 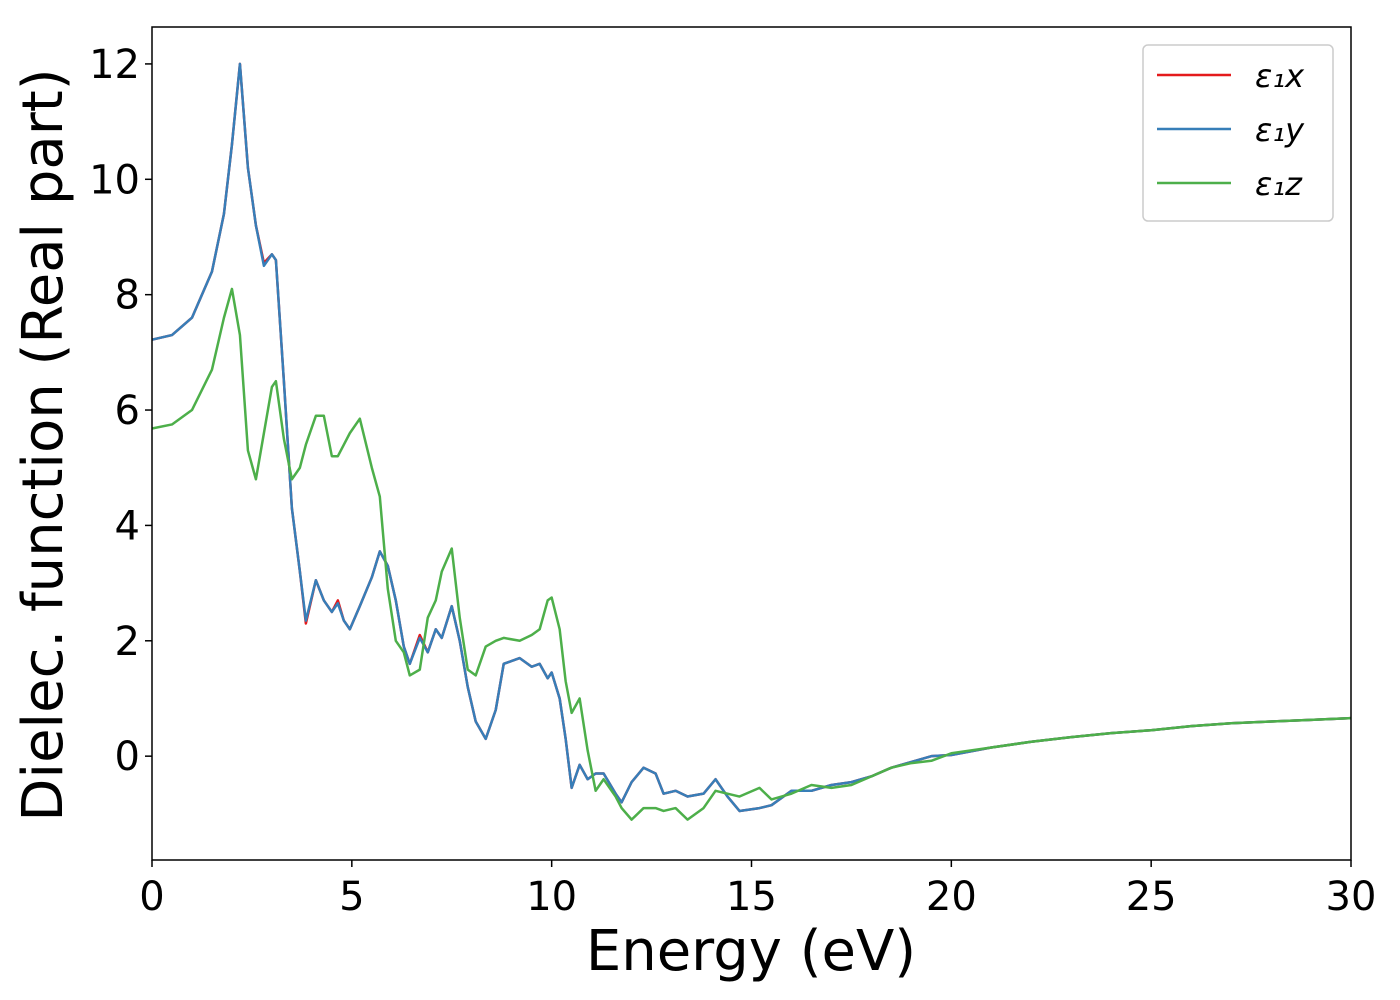 I want to click on legend-box, so click(x=1238, y=133).